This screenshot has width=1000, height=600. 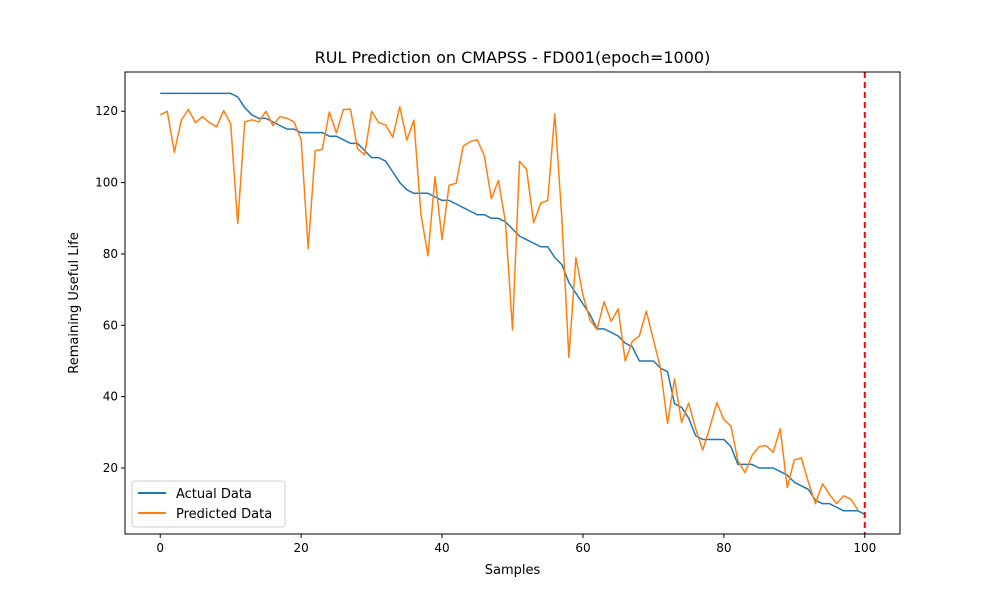 What do you see at coordinates (106, 183) in the screenshot?
I see `y-tick-label: 100` at bounding box center [106, 183].